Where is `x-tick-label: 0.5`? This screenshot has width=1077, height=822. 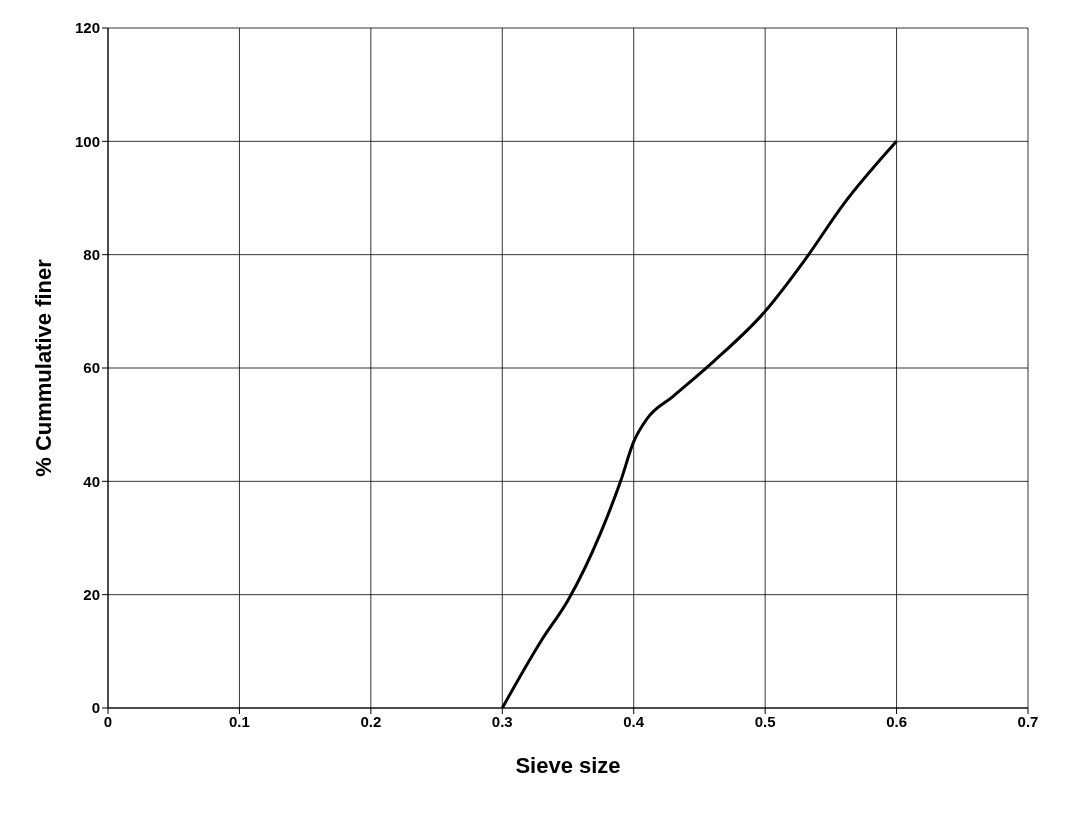 x-tick-label: 0.5 is located at coordinates (765, 721).